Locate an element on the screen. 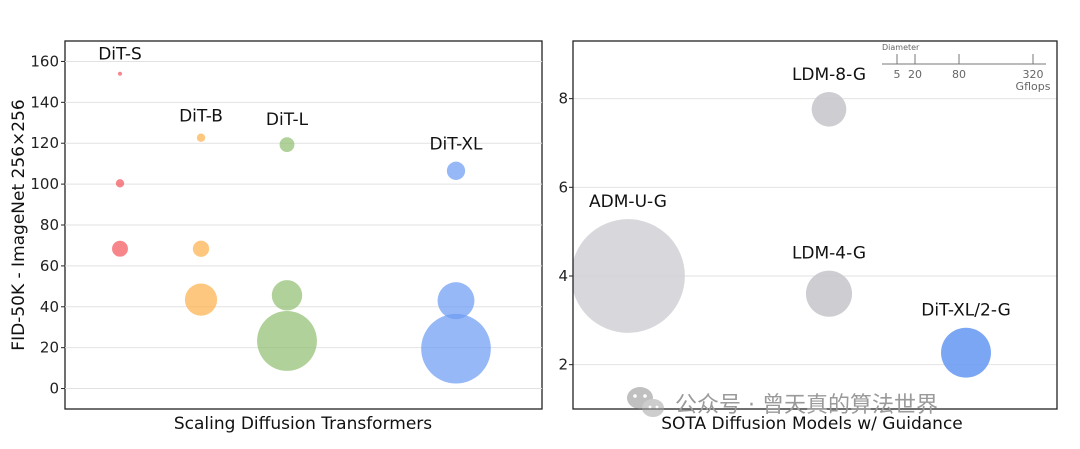 The height and width of the screenshot is (449, 1080). point-label-ldm-4-g: LDM-4-G is located at coordinates (829, 254).